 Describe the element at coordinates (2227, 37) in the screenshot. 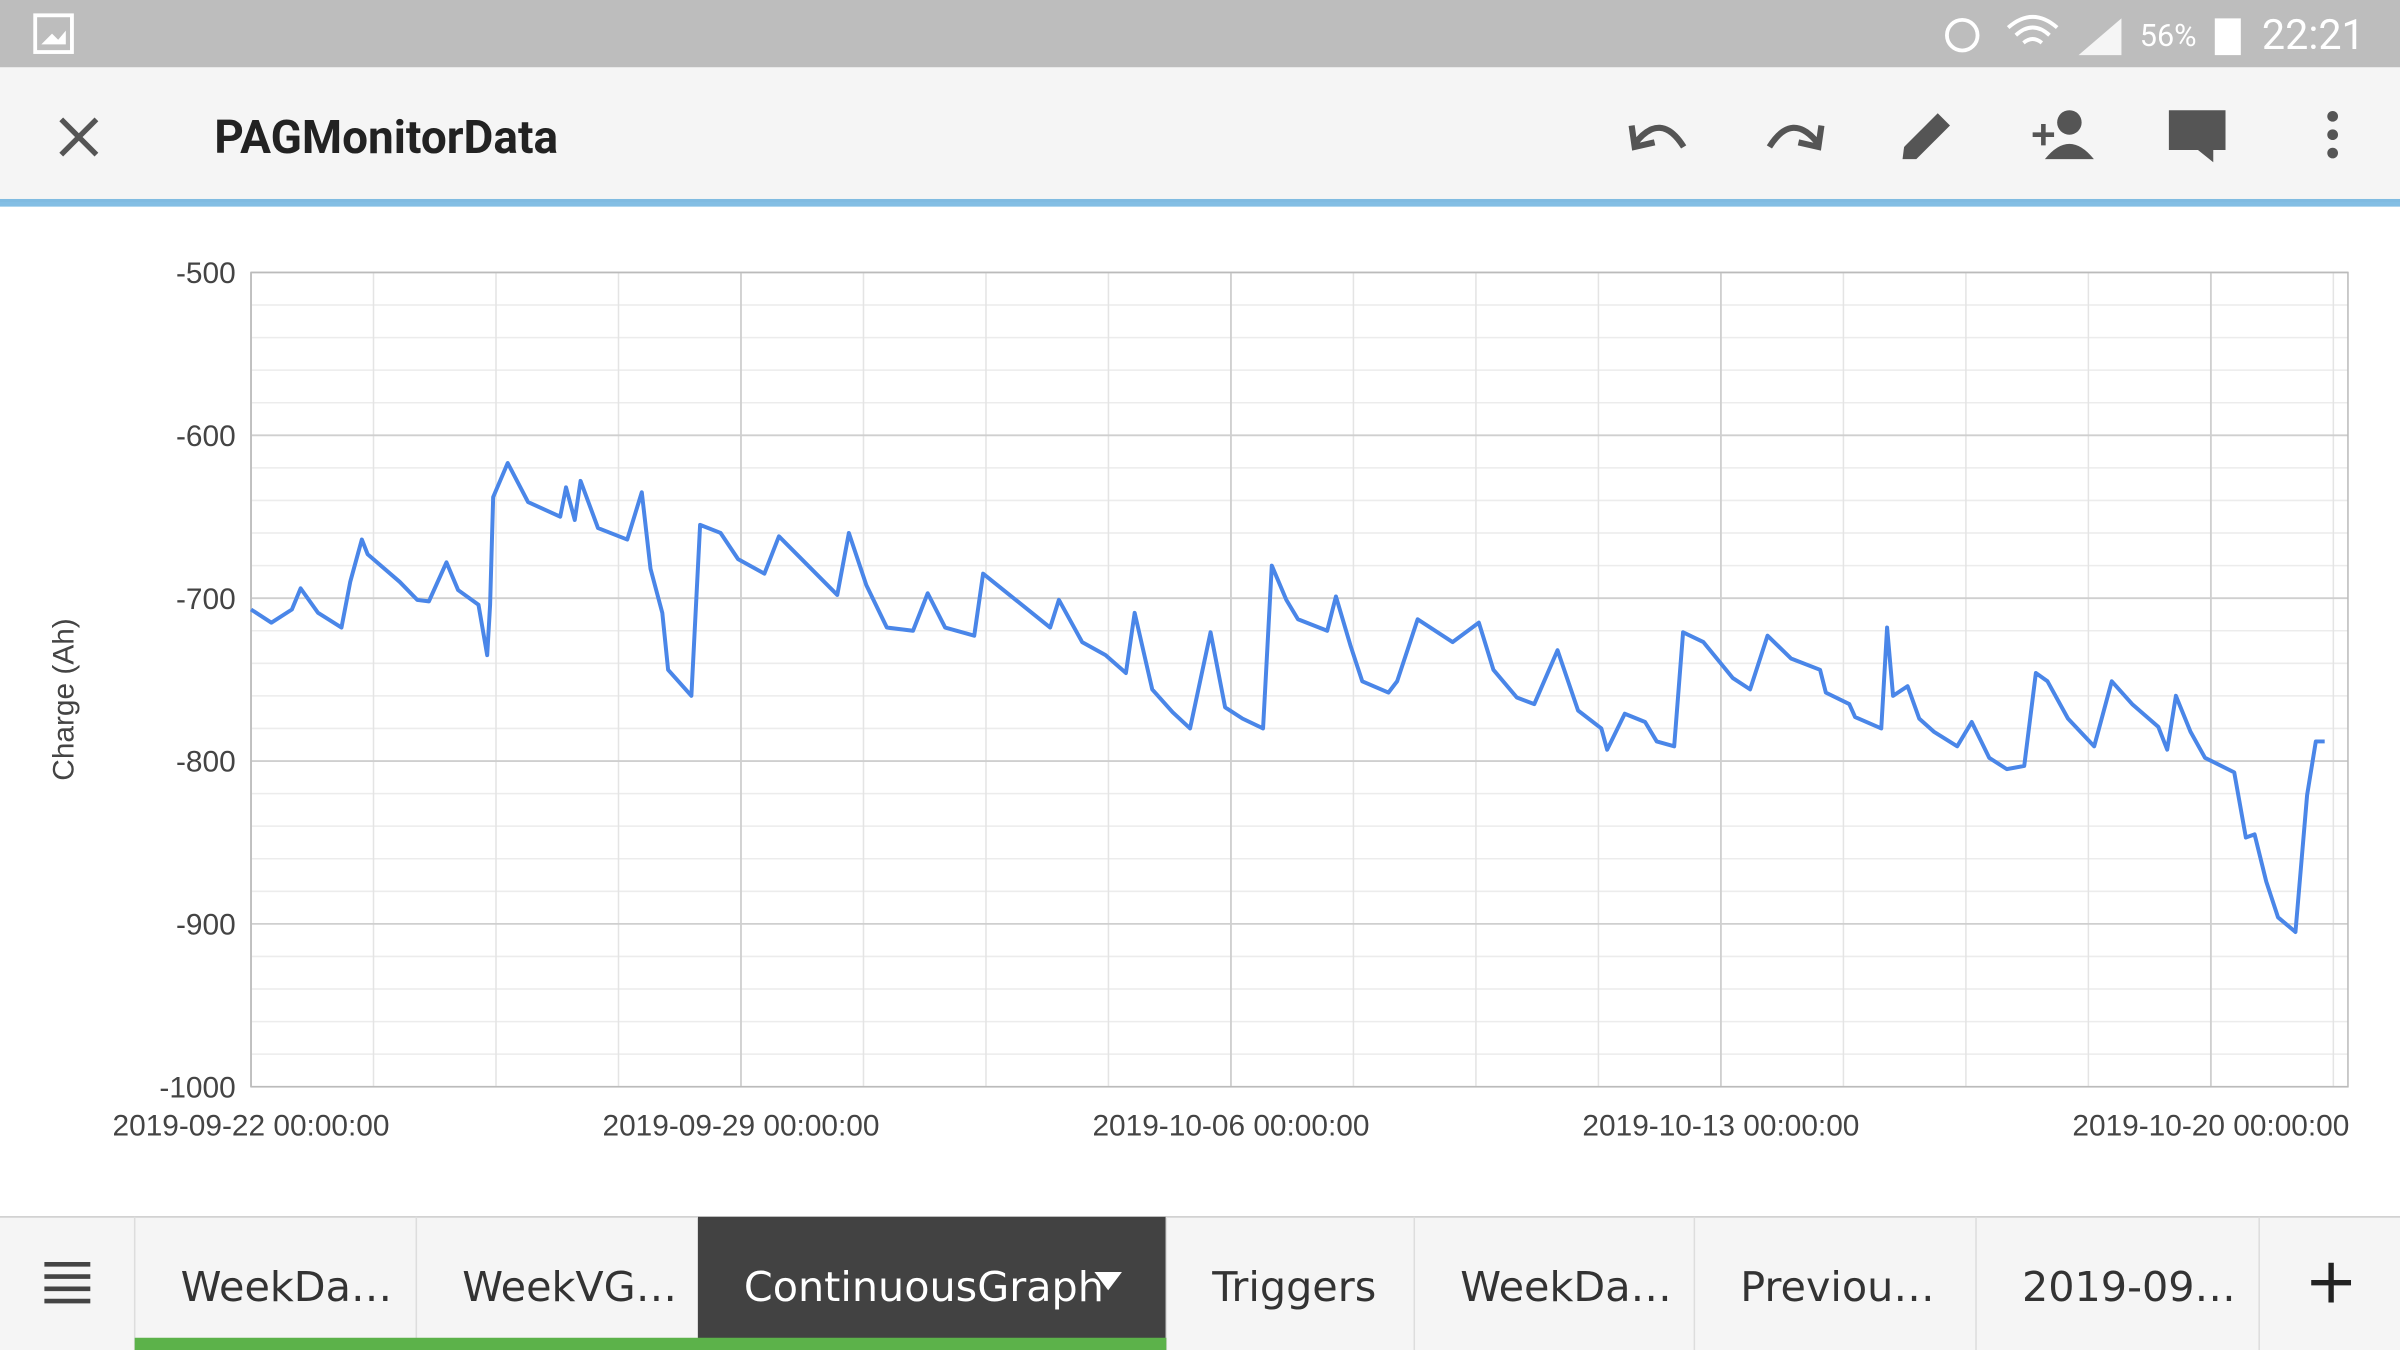

I see `battery-icon` at that location.